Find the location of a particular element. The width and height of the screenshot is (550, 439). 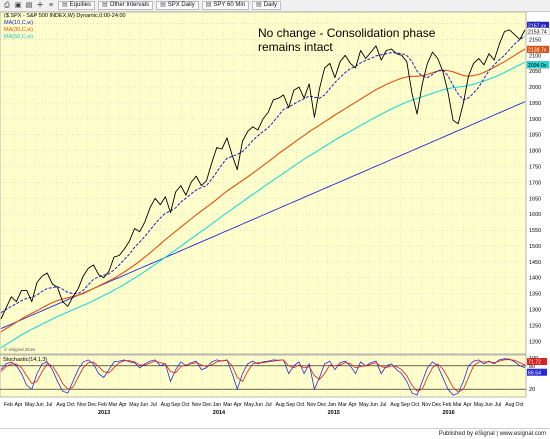

other-intervals-button: ▤ Other Intervals is located at coordinates (126, 5).